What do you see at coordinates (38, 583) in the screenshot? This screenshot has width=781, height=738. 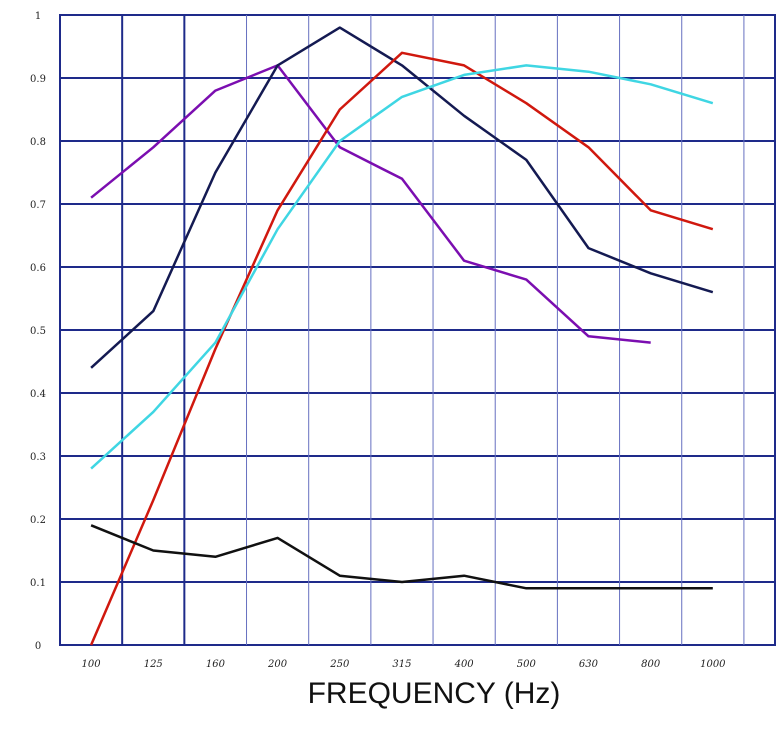 I see `y-tick-label: 0.1` at bounding box center [38, 583].